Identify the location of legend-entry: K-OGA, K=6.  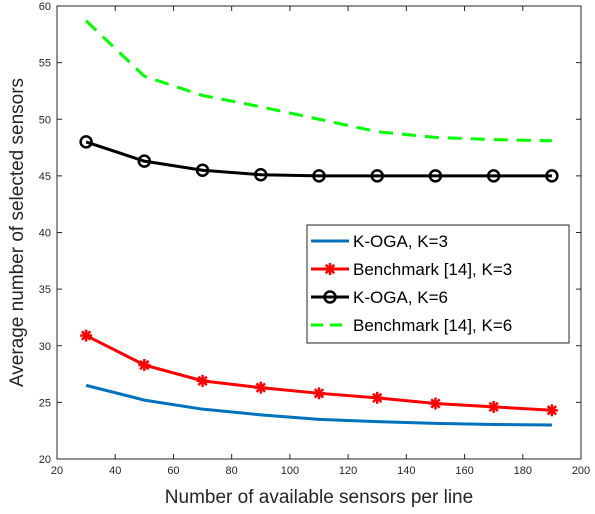
(379, 297).